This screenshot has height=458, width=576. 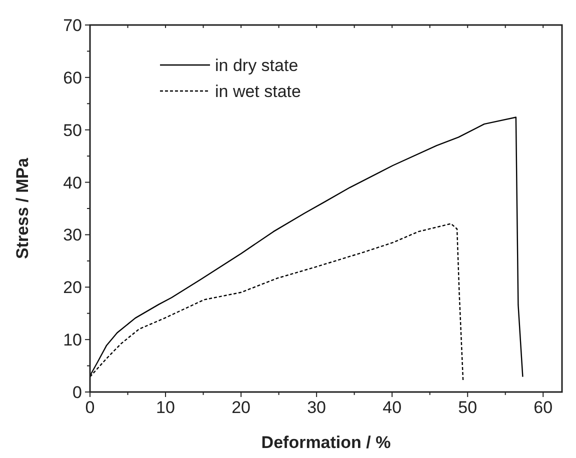 What do you see at coordinates (165, 407) in the screenshot?
I see `x-tick-label: 10` at bounding box center [165, 407].